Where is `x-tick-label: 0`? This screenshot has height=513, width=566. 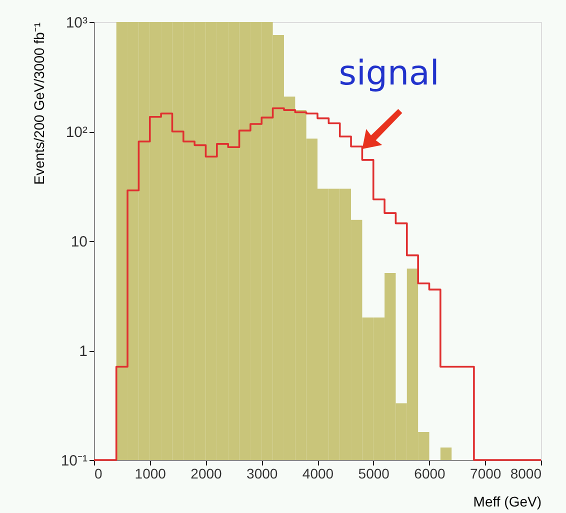 x-tick-label: 0 is located at coordinates (98, 474).